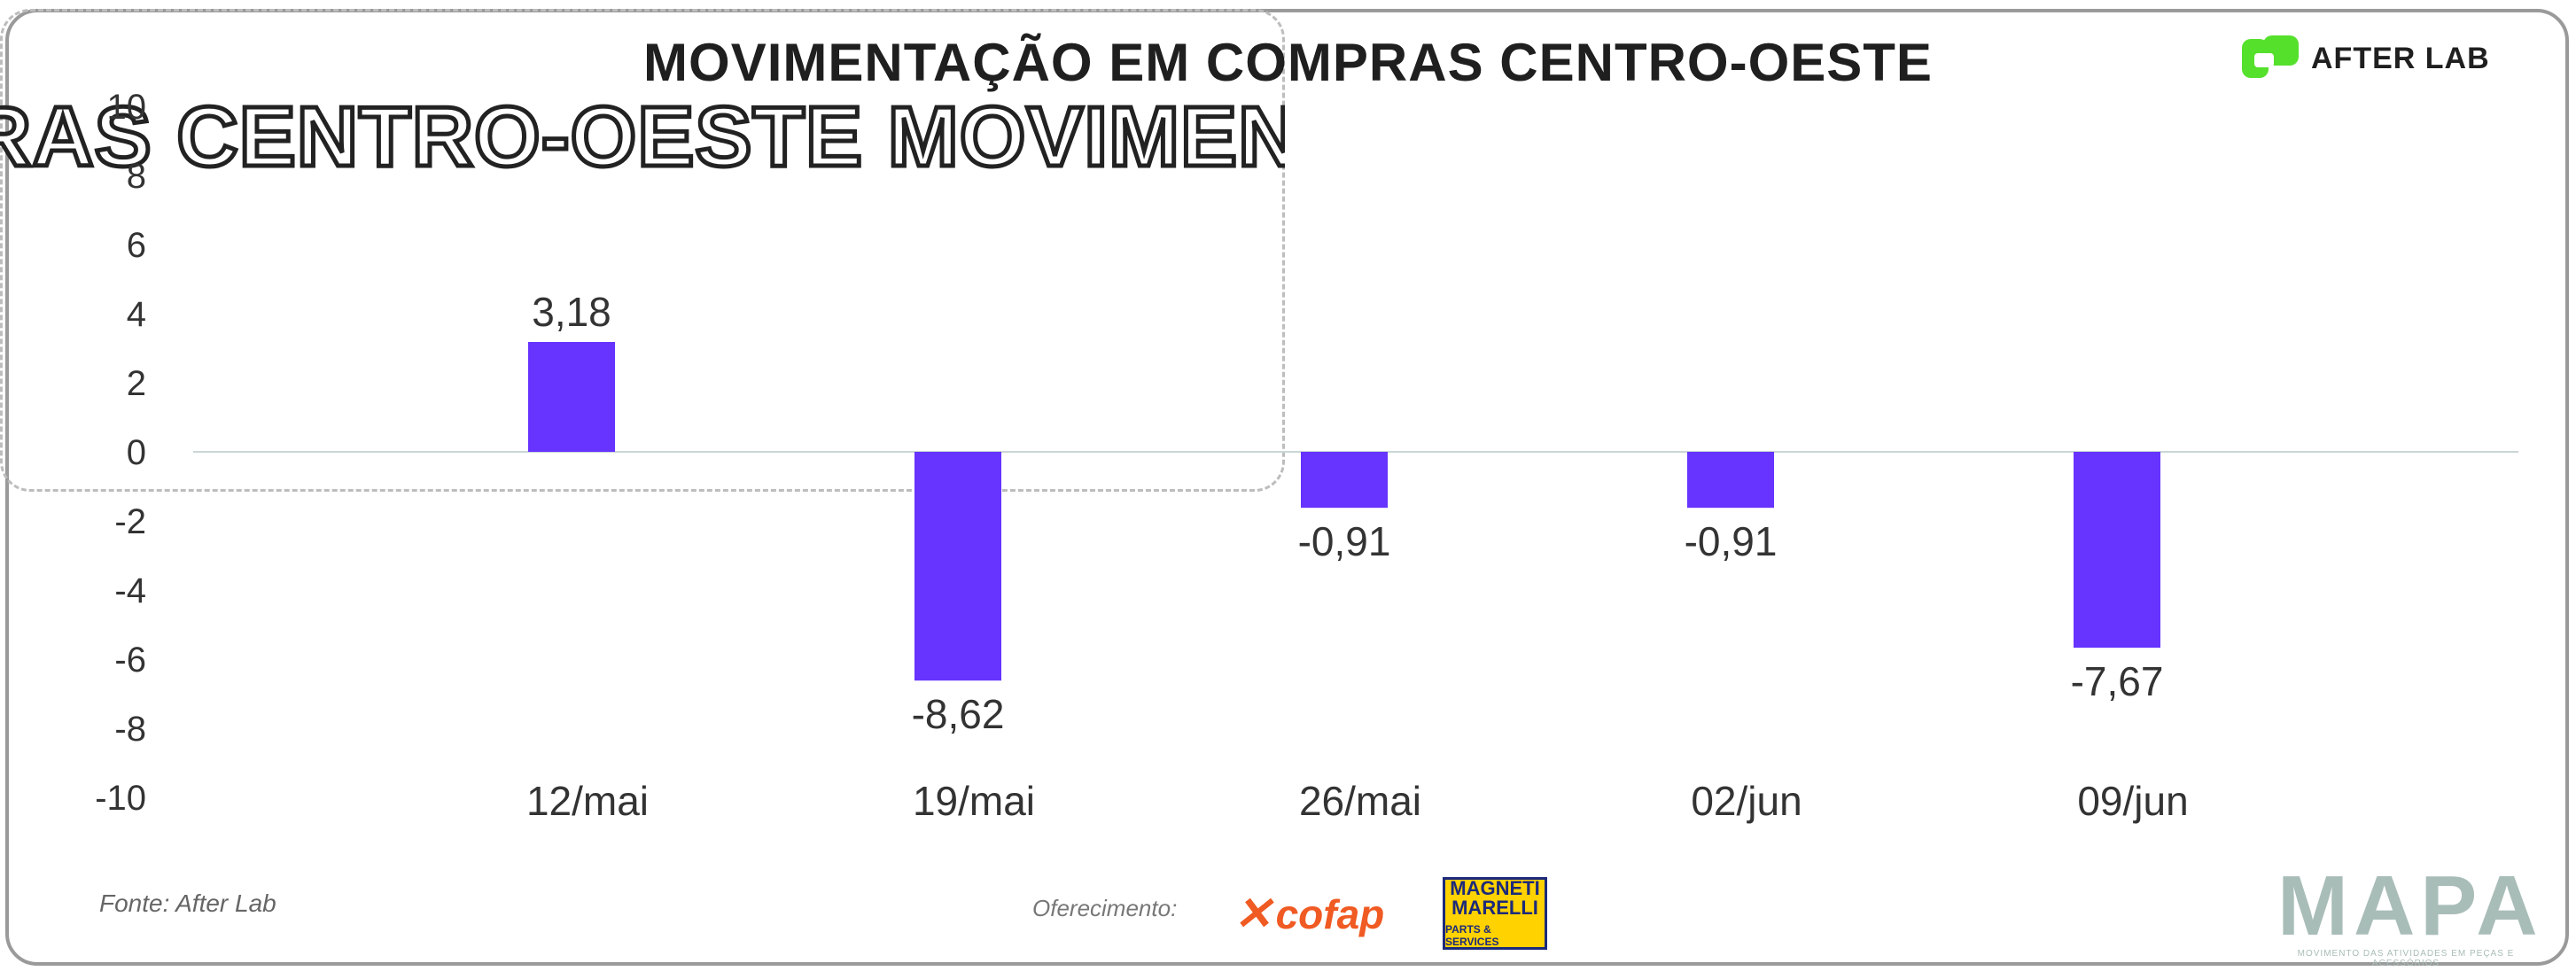 This screenshot has height=971, width=2576. Describe the element at coordinates (2400, 58) in the screenshot. I see `afterlab-logo-text: AFTER LAB` at that location.